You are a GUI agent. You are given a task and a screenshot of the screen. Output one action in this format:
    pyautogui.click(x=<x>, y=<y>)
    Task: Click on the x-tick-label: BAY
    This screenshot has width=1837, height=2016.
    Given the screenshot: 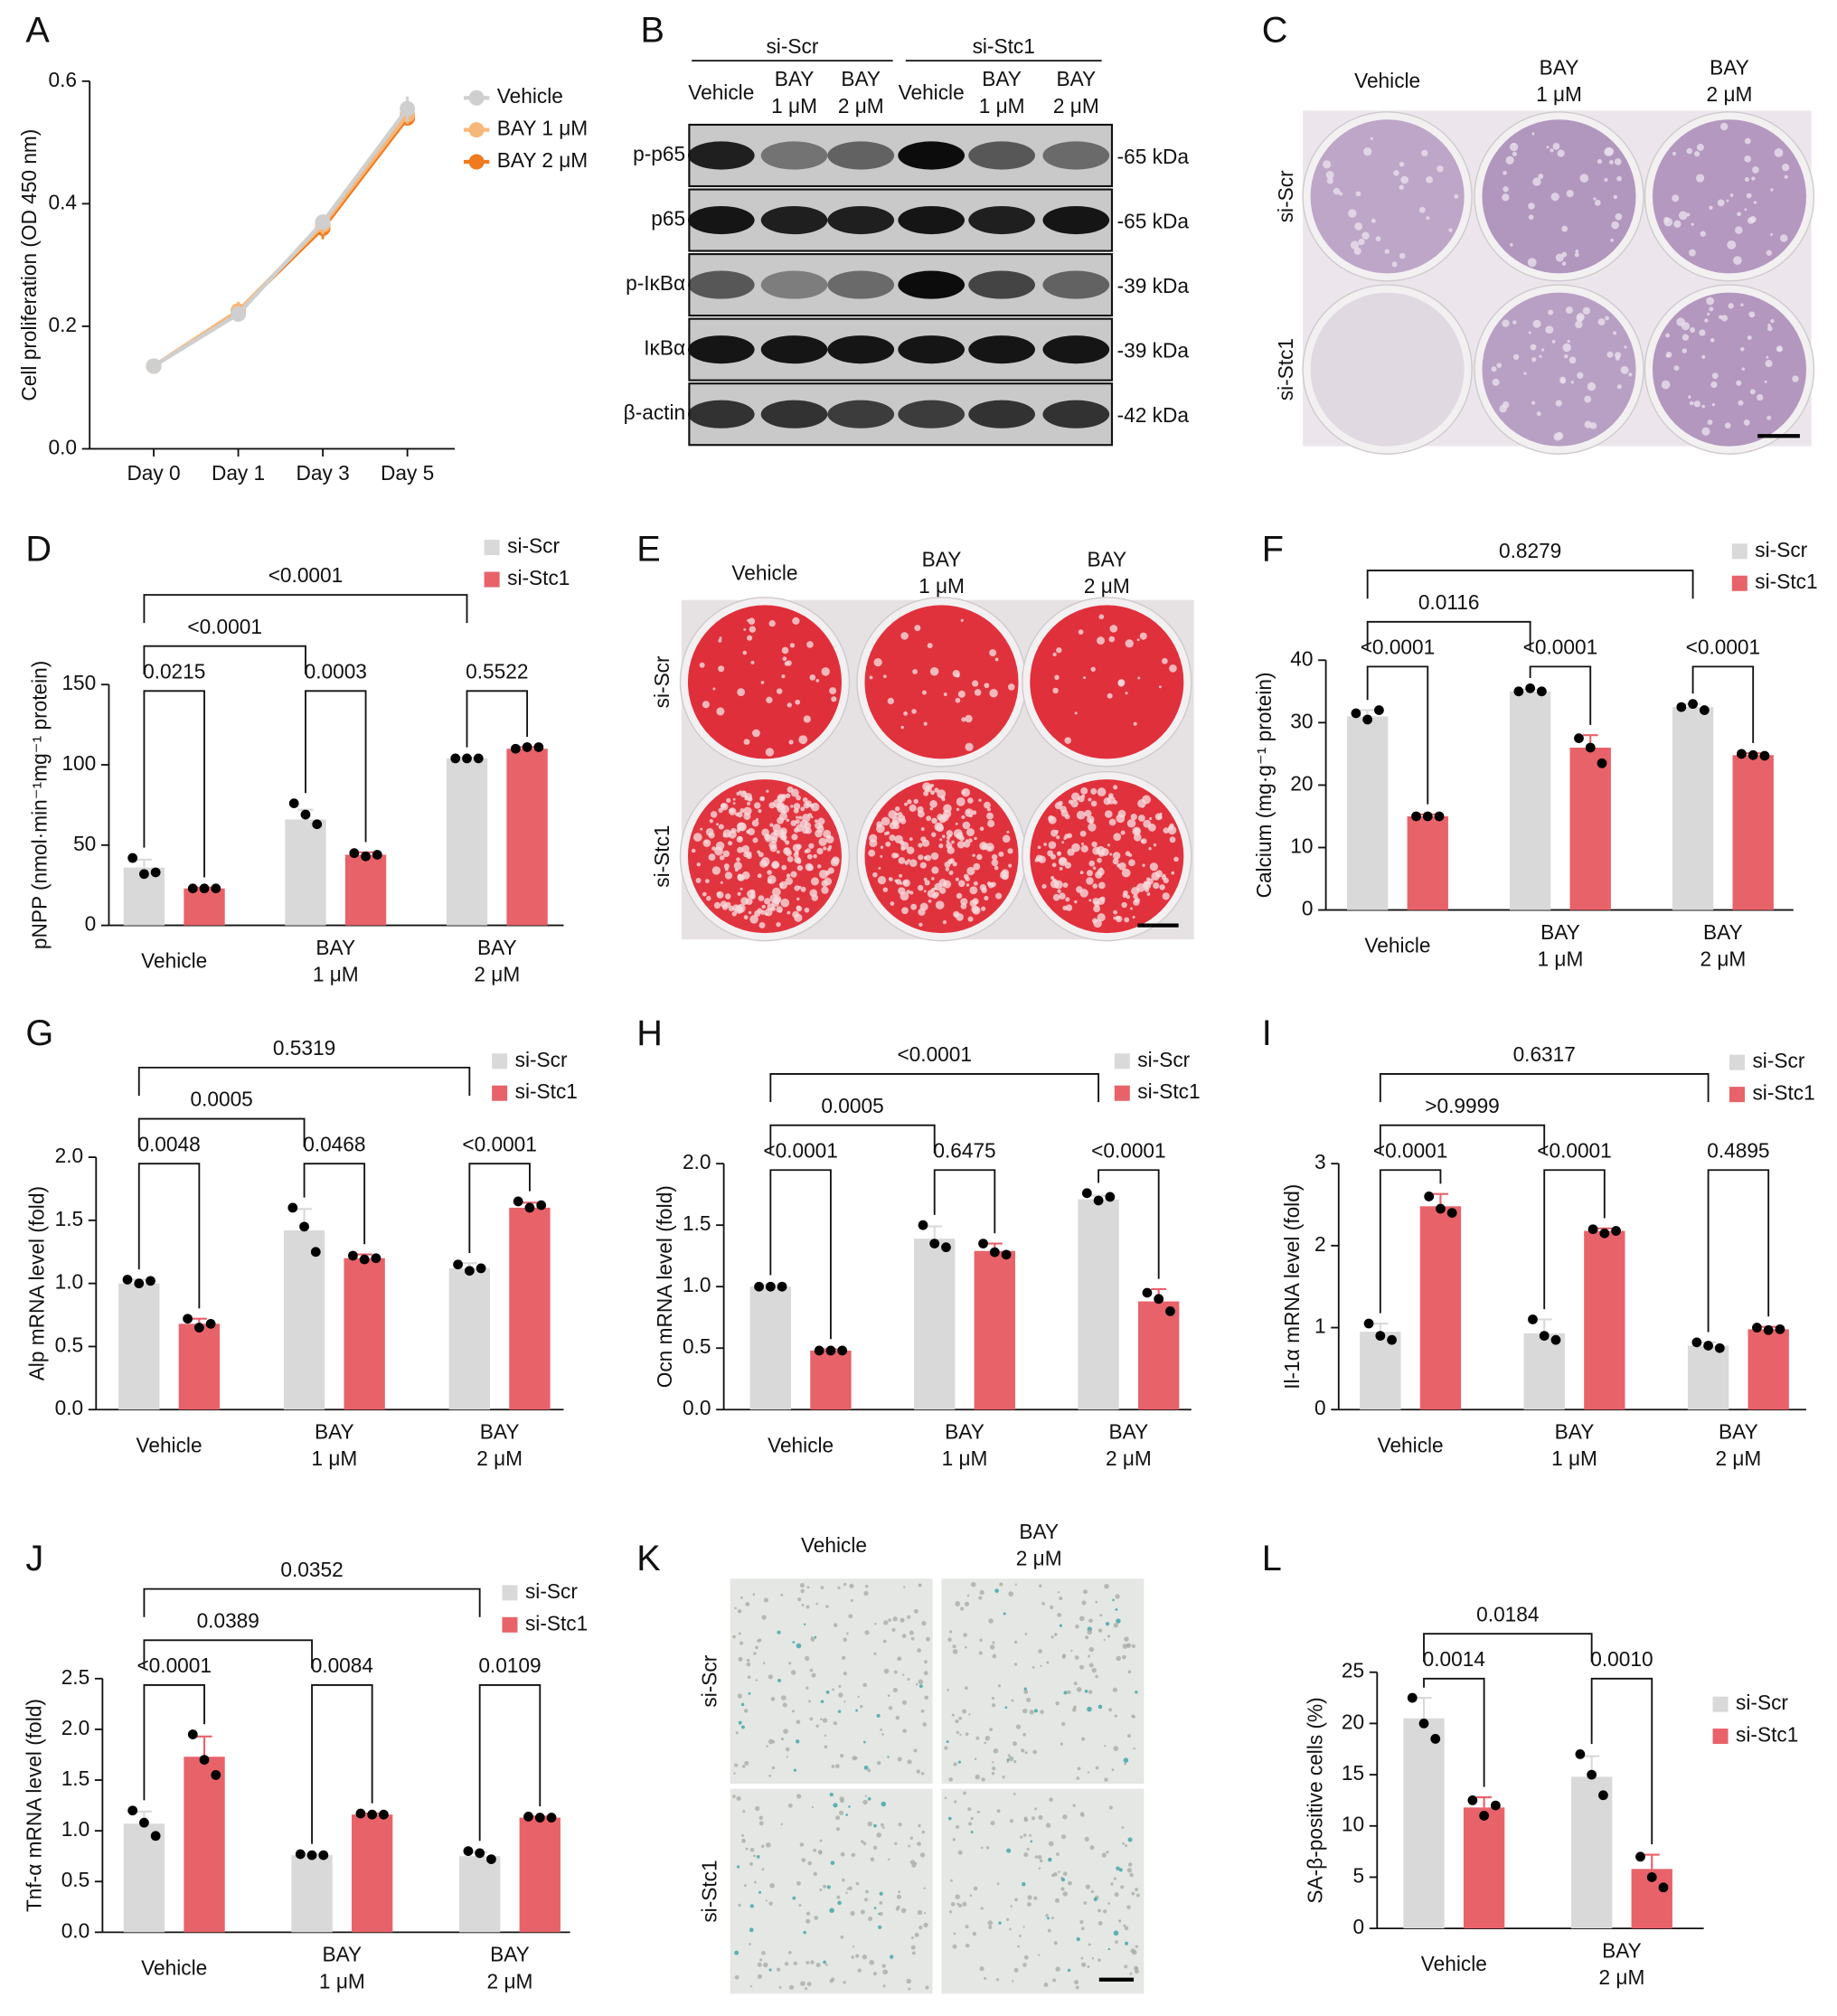 What is the action you would take?
    pyautogui.click(x=343, y=1954)
    